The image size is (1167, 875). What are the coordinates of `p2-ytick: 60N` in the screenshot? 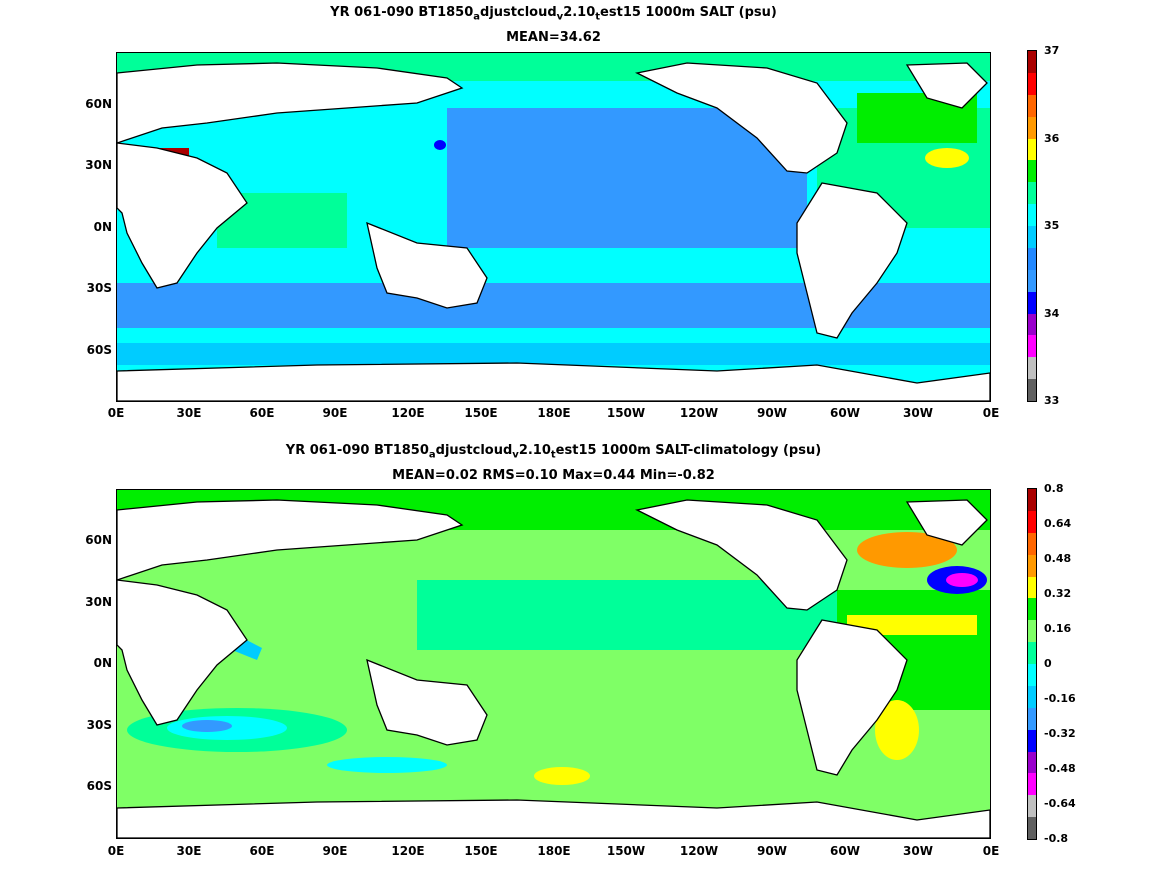 It's located at (98, 540).